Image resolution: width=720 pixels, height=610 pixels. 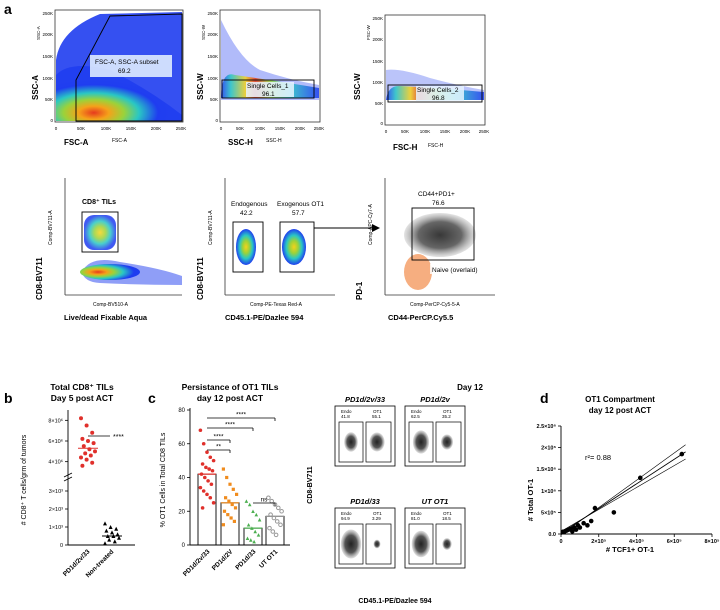 I want to click on y-tick-label: 2.5×10⁶, so click(x=546, y=427).